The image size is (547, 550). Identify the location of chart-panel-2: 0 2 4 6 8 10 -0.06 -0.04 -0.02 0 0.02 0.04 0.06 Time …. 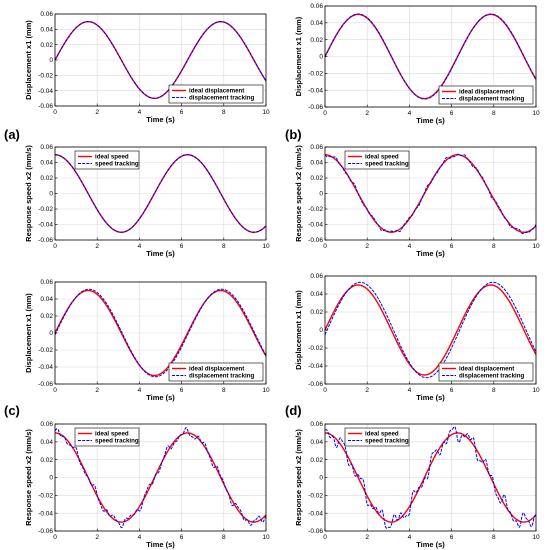
(417, 64).